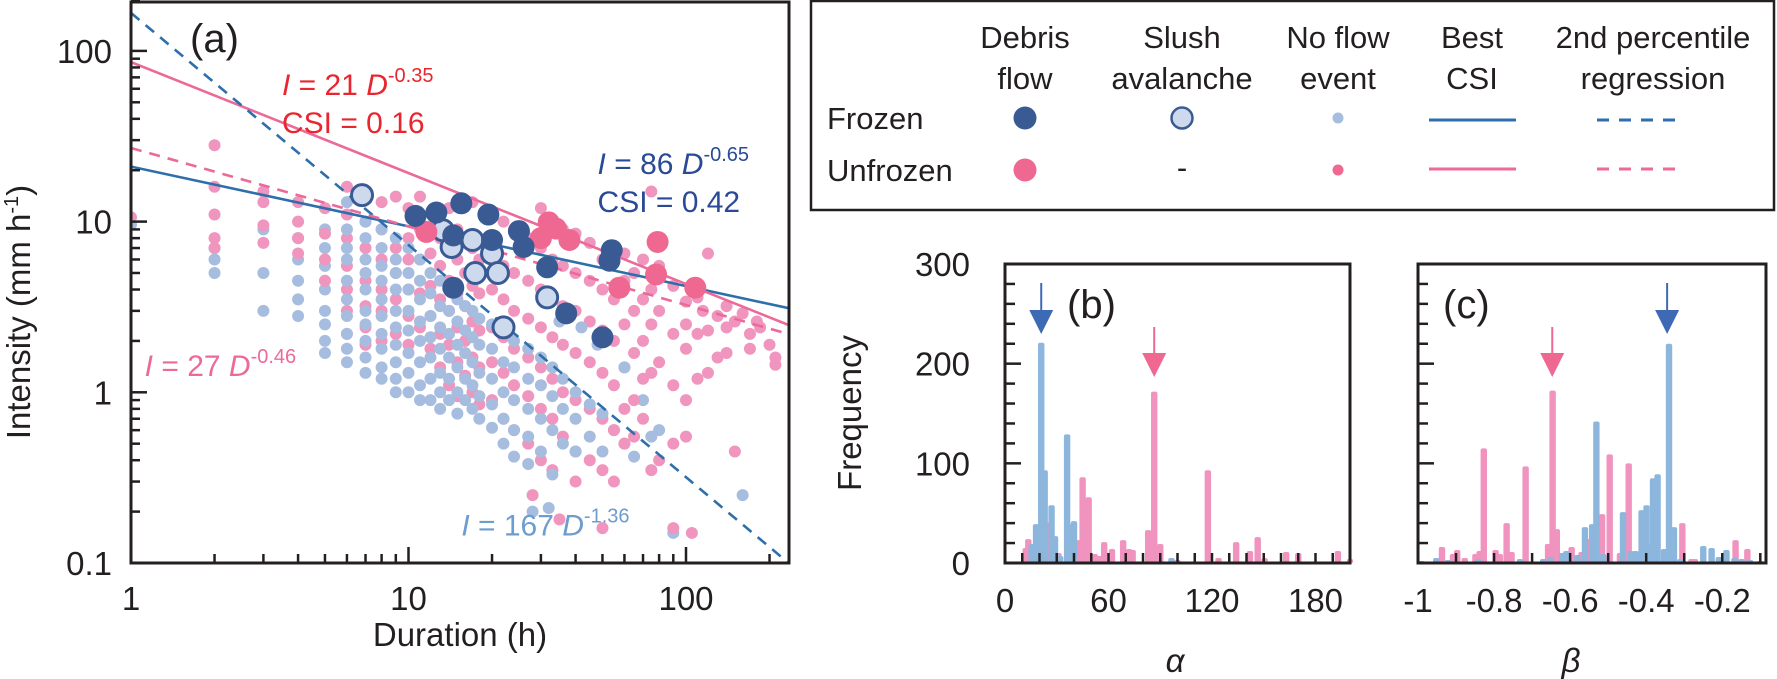 Image resolution: width=1777 pixels, height=679 pixels. Describe the element at coordinates (942, 463) in the screenshot. I see `y-tick-label: 100` at that location.